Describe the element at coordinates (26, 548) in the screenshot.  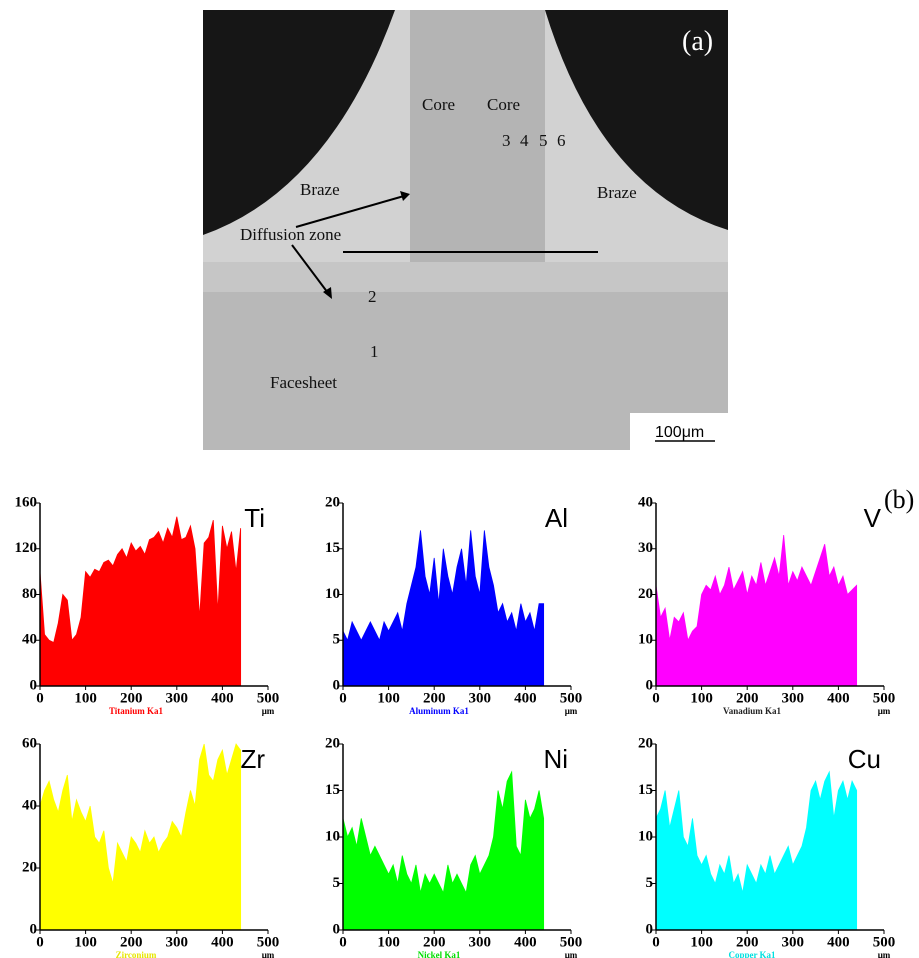
I see `y-tick-label: 120` at that location.